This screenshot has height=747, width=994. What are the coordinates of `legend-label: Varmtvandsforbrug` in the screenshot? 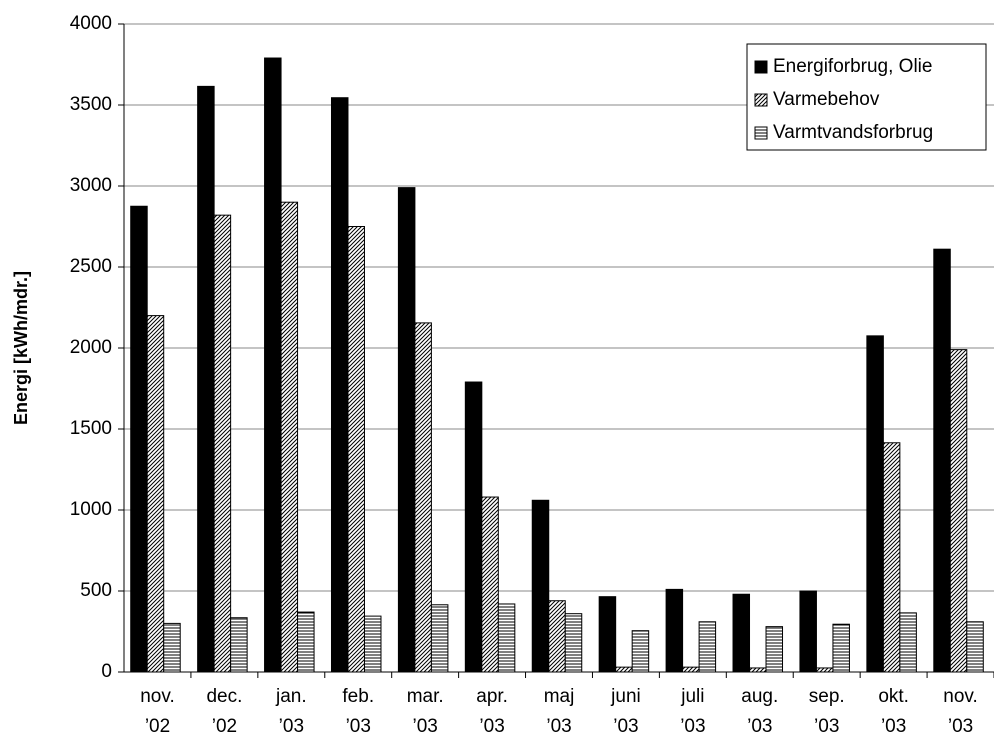 It's located at (853, 132).